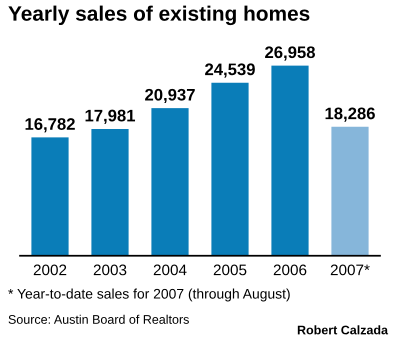 The height and width of the screenshot is (341, 400). What do you see at coordinates (290, 53) in the screenshot?
I see `data-label: 26,958` at bounding box center [290, 53].